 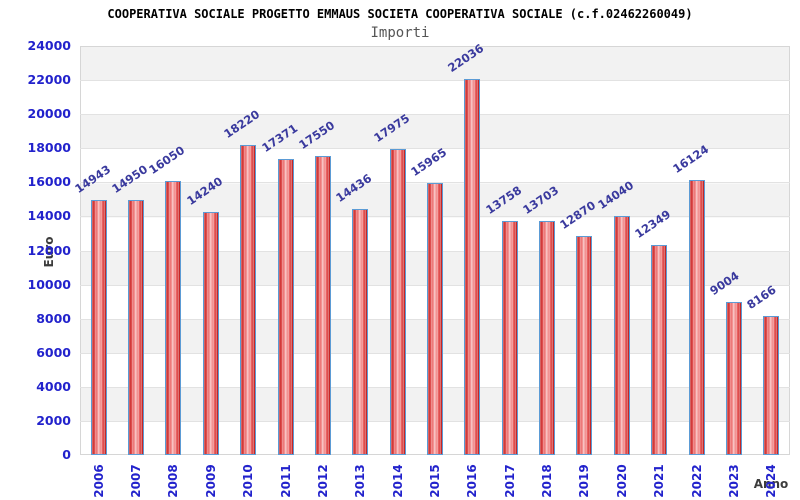 I want to click on x-tick-label: 2016, so click(x=472, y=481).